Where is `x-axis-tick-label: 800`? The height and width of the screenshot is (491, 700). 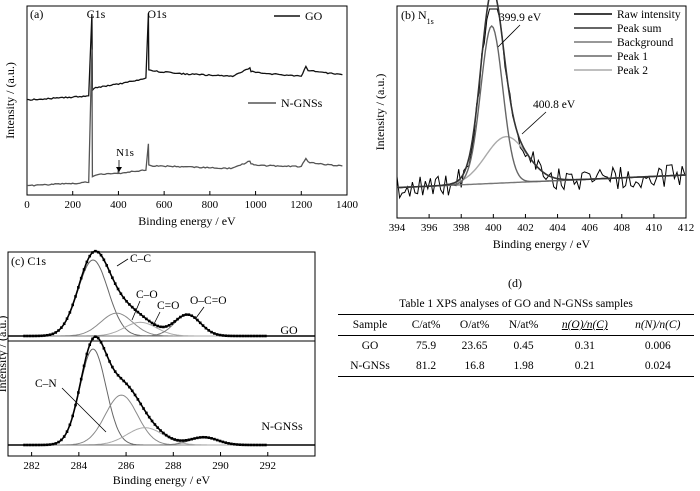
x-axis-tick-label: 800 is located at coordinates (210, 205).